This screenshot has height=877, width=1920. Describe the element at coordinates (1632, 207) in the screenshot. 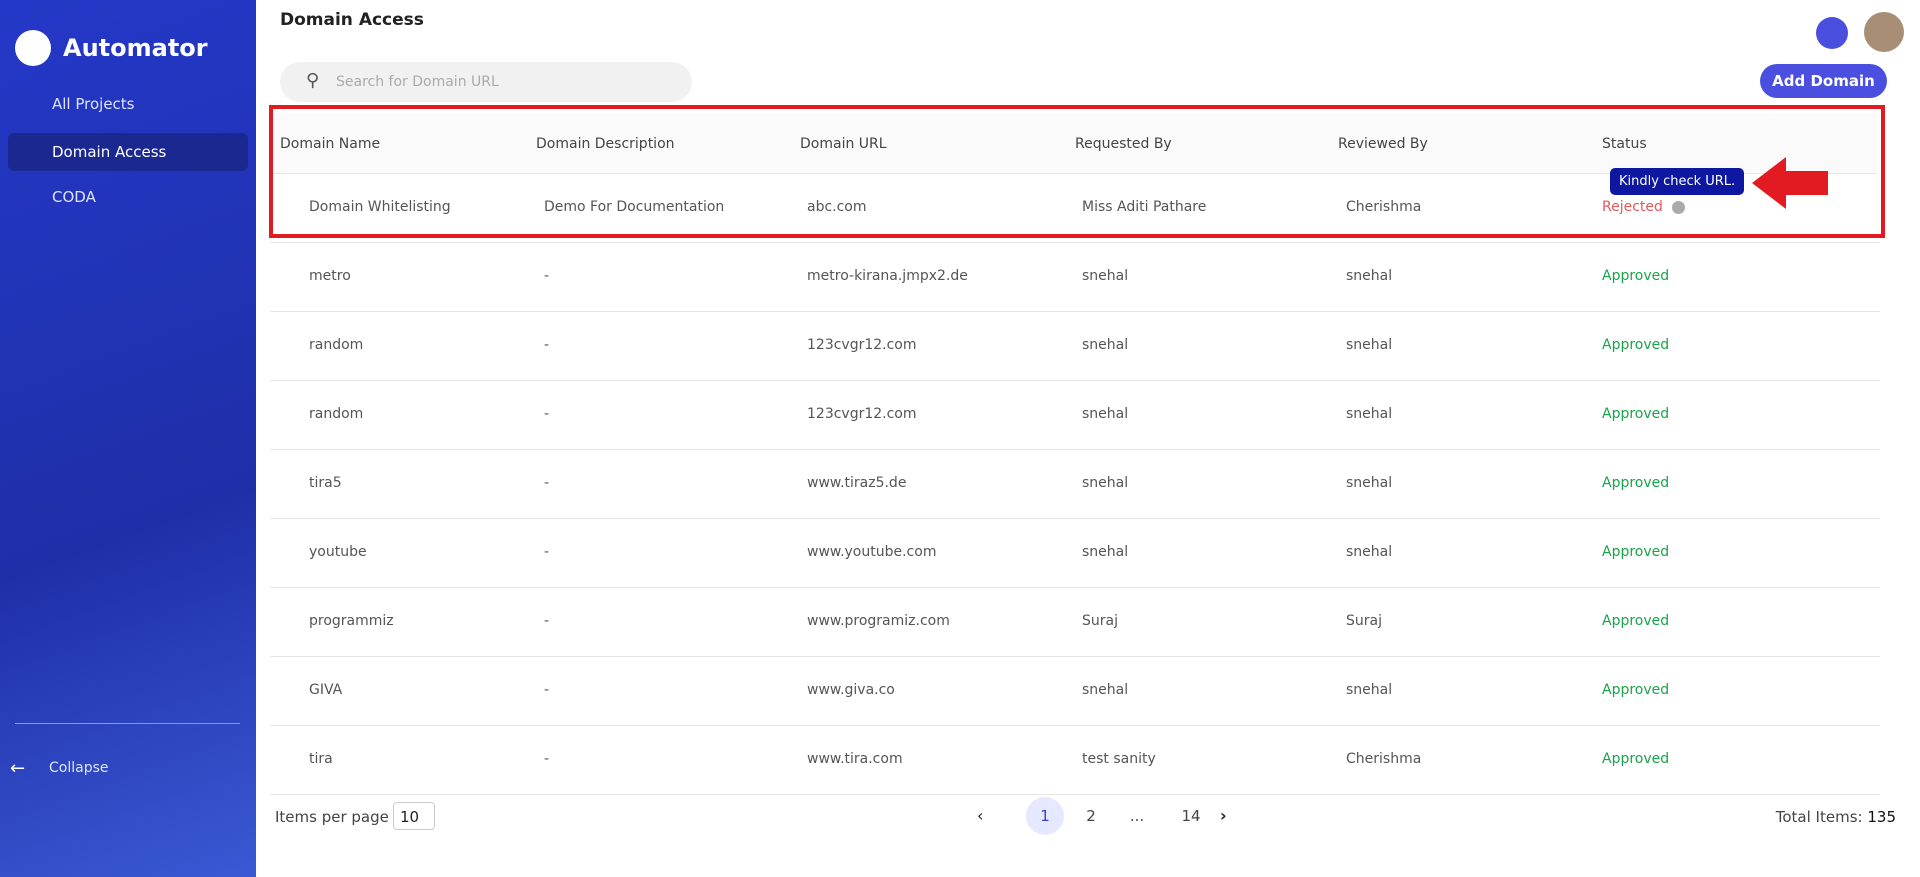

I see `status: Rejected` at that location.